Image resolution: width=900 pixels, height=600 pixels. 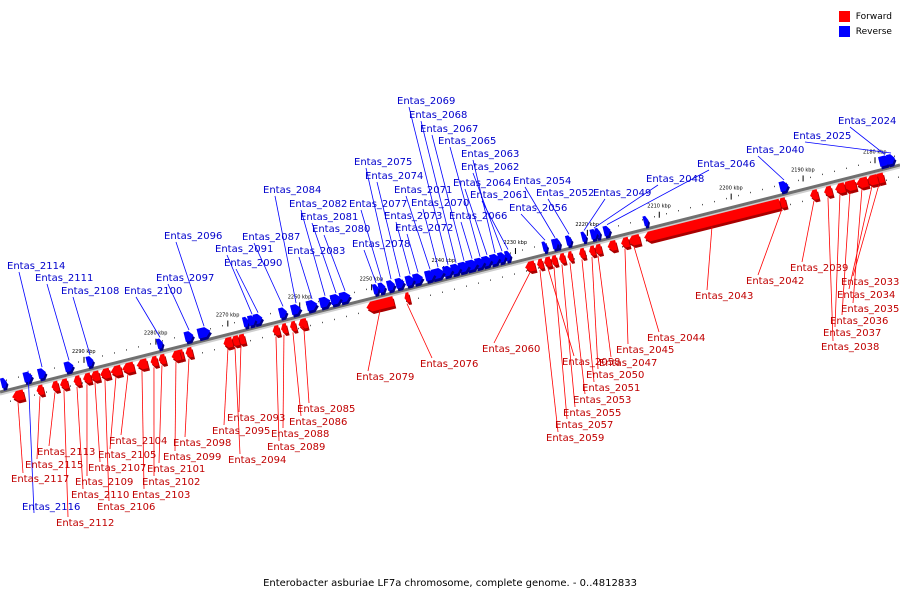 I want to click on gene-label: Entas_2100, so click(x=153, y=291).